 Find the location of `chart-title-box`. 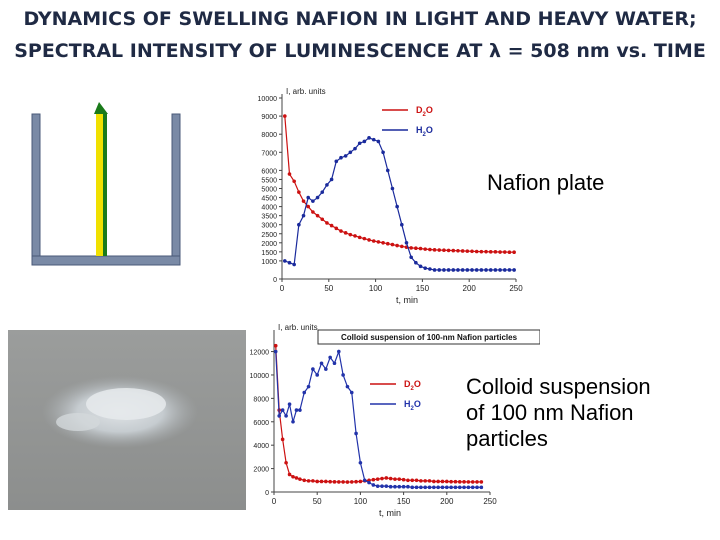

chart-title-box is located at coordinates (428, 337).